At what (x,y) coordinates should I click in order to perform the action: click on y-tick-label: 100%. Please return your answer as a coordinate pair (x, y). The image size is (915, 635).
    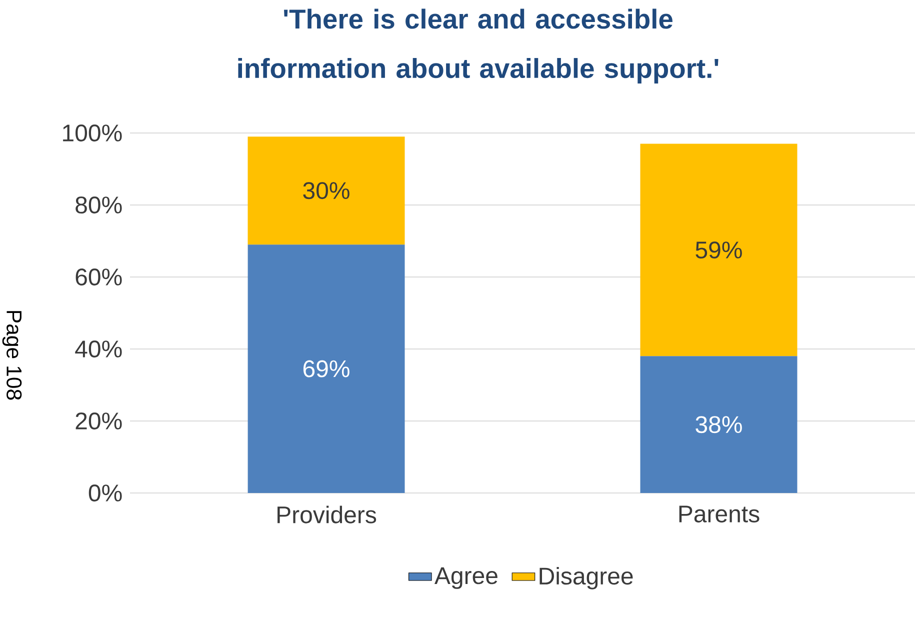
    Looking at the image, I should click on (92, 133).